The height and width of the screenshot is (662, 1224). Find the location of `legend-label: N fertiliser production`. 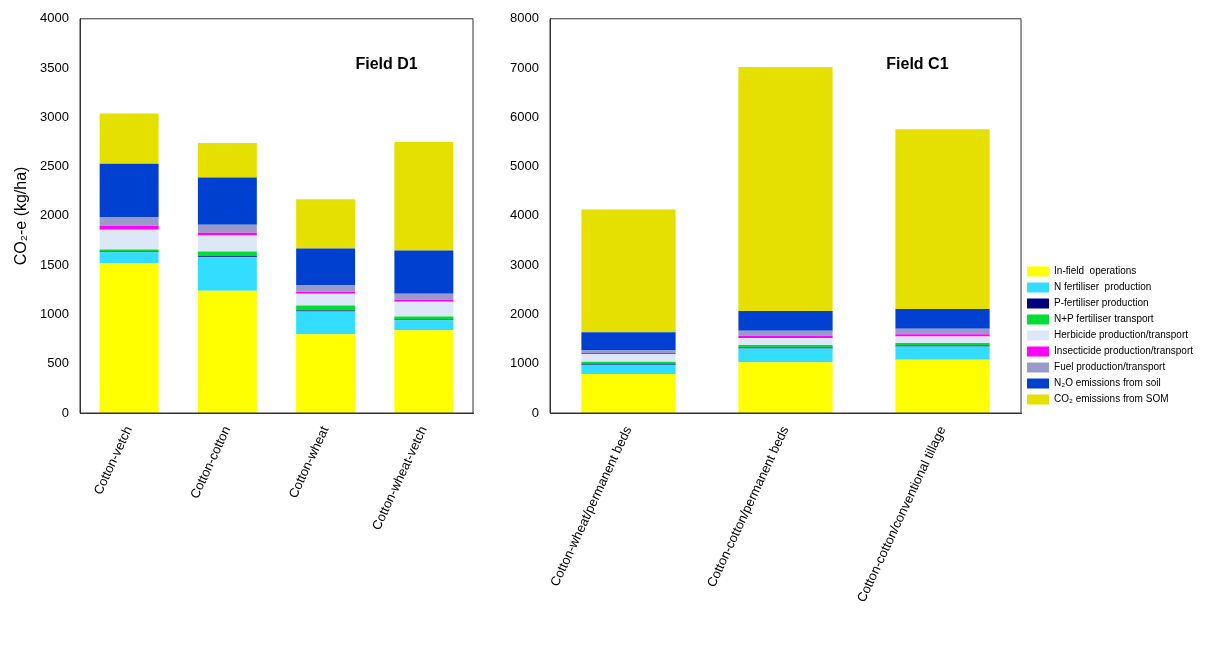

legend-label: N fertiliser production is located at coordinates (1103, 287).